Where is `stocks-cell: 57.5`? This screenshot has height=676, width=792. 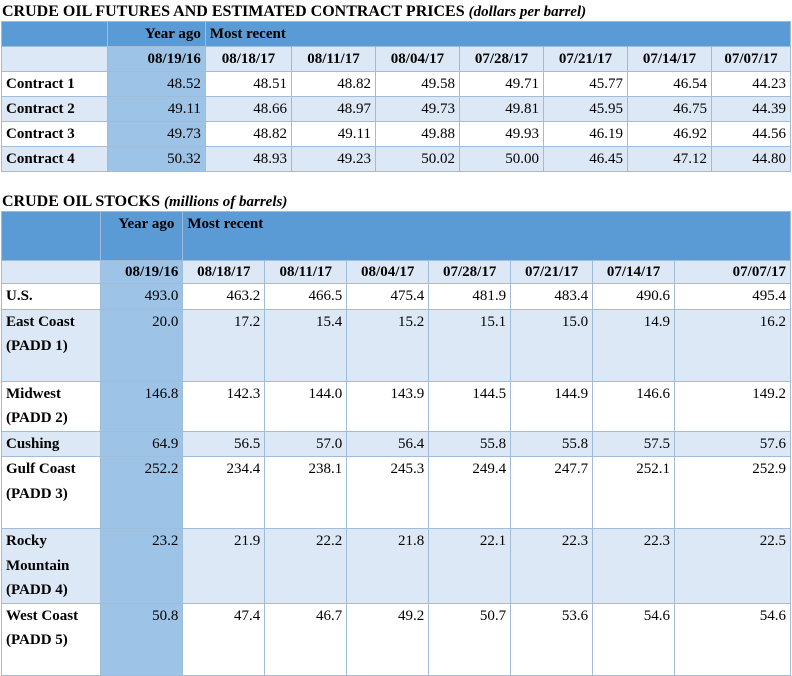 stocks-cell: 57.5 is located at coordinates (634, 443).